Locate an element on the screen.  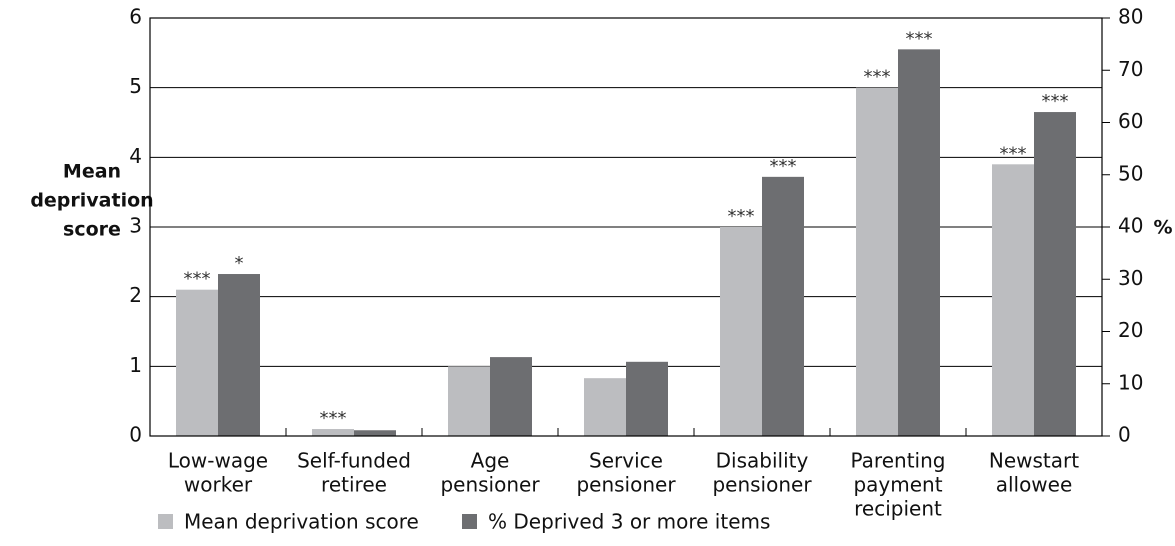
x-tick-label: Self-funded is located at coordinates (354, 461).